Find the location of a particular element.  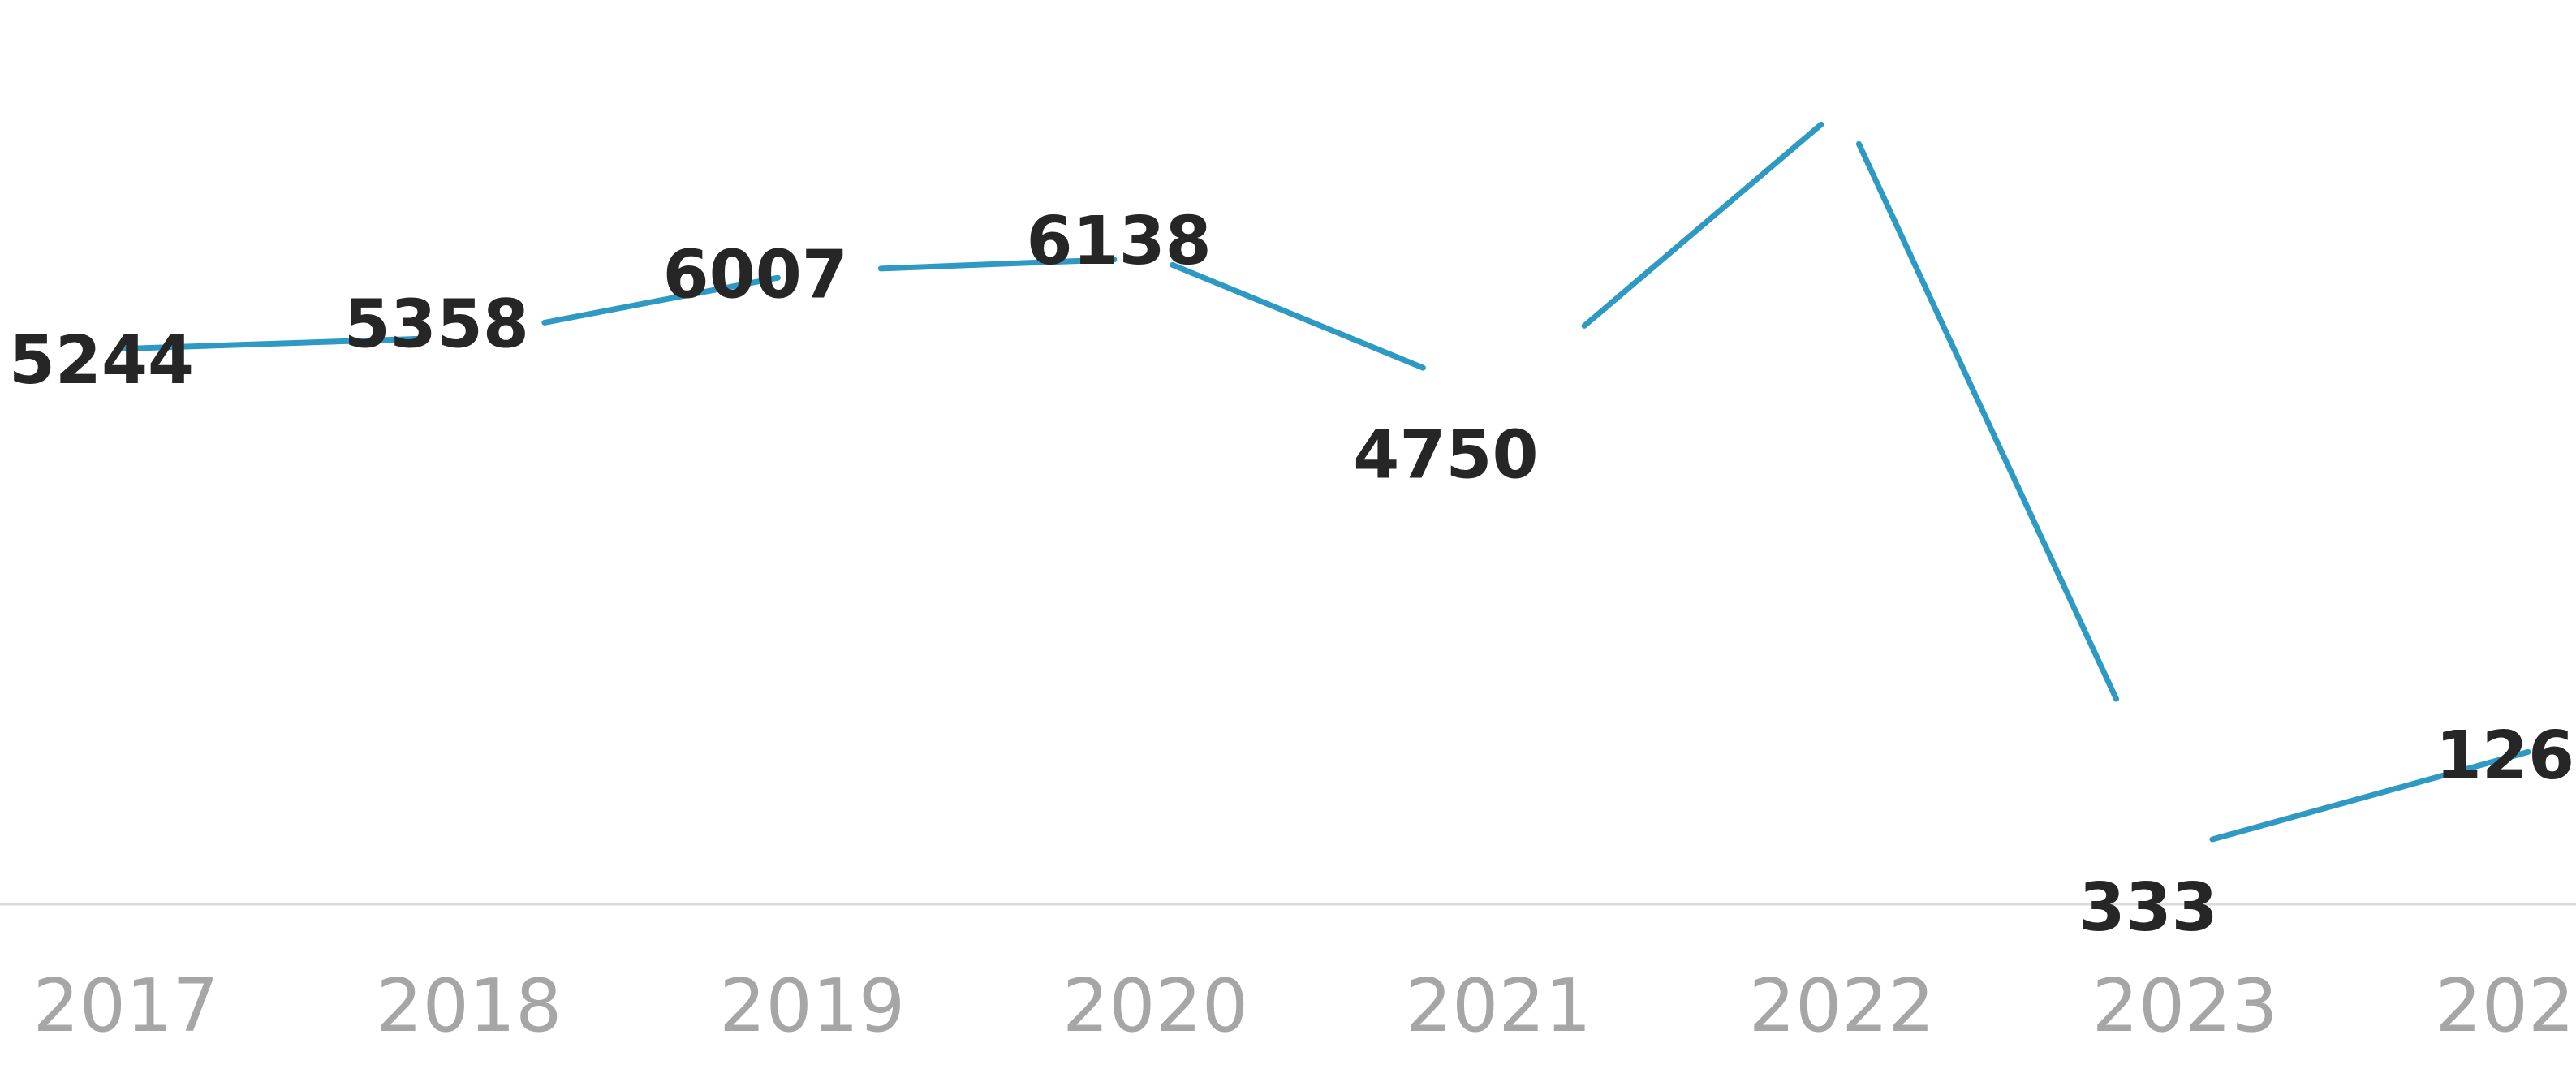

data-label: 5244 is located at coordinates (101, 360).